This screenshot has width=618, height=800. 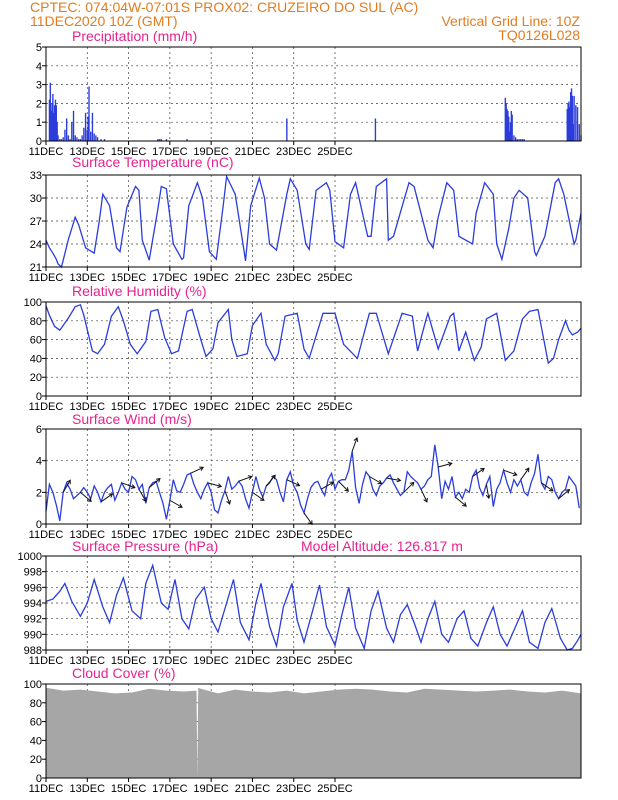 What do you see at coordinates (39, 86) in the screenshot?
I see `y-tick-label: 3` at bounding box center [39, 86].